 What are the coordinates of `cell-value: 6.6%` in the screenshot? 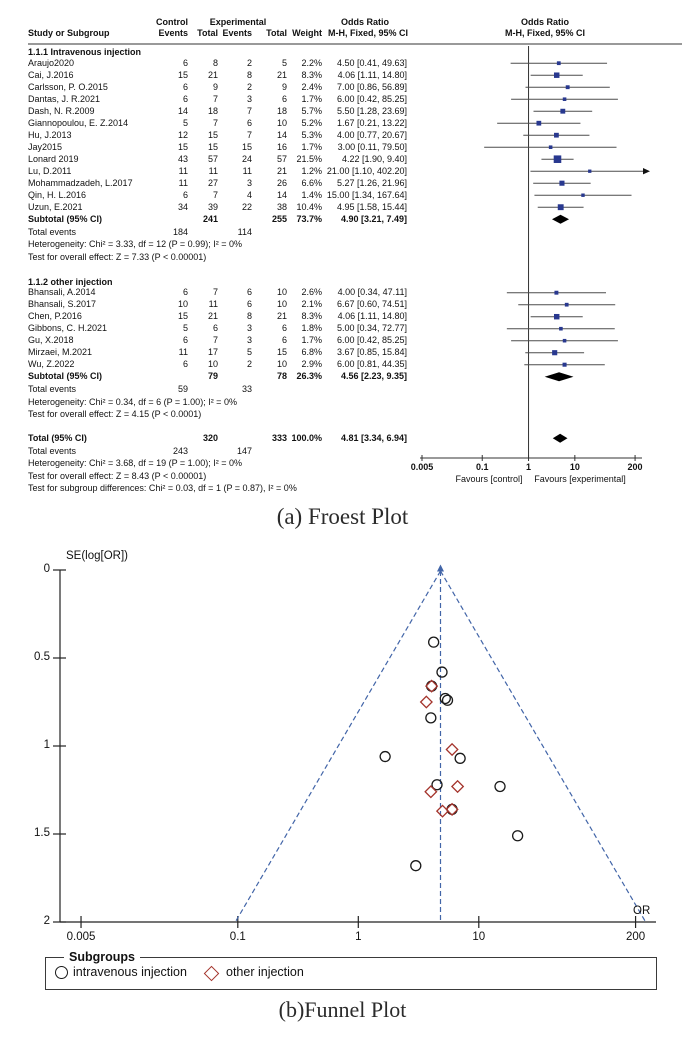 It's located at (311, 182).